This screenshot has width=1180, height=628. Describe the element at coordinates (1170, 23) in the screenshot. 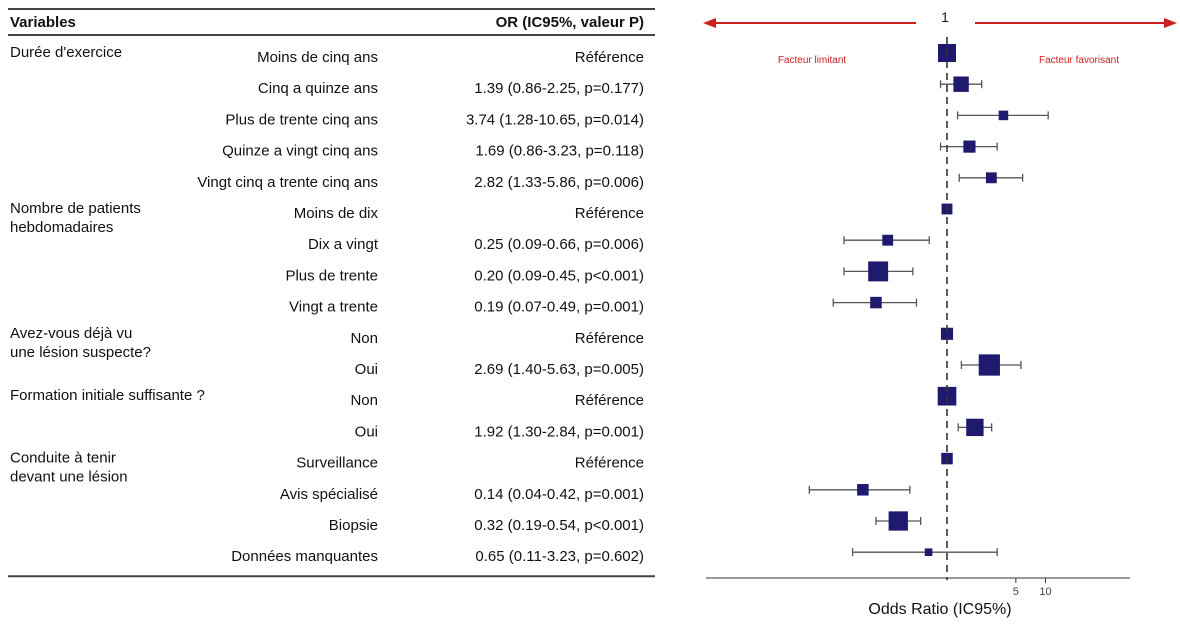

I see `arrow-right-head` at that location.